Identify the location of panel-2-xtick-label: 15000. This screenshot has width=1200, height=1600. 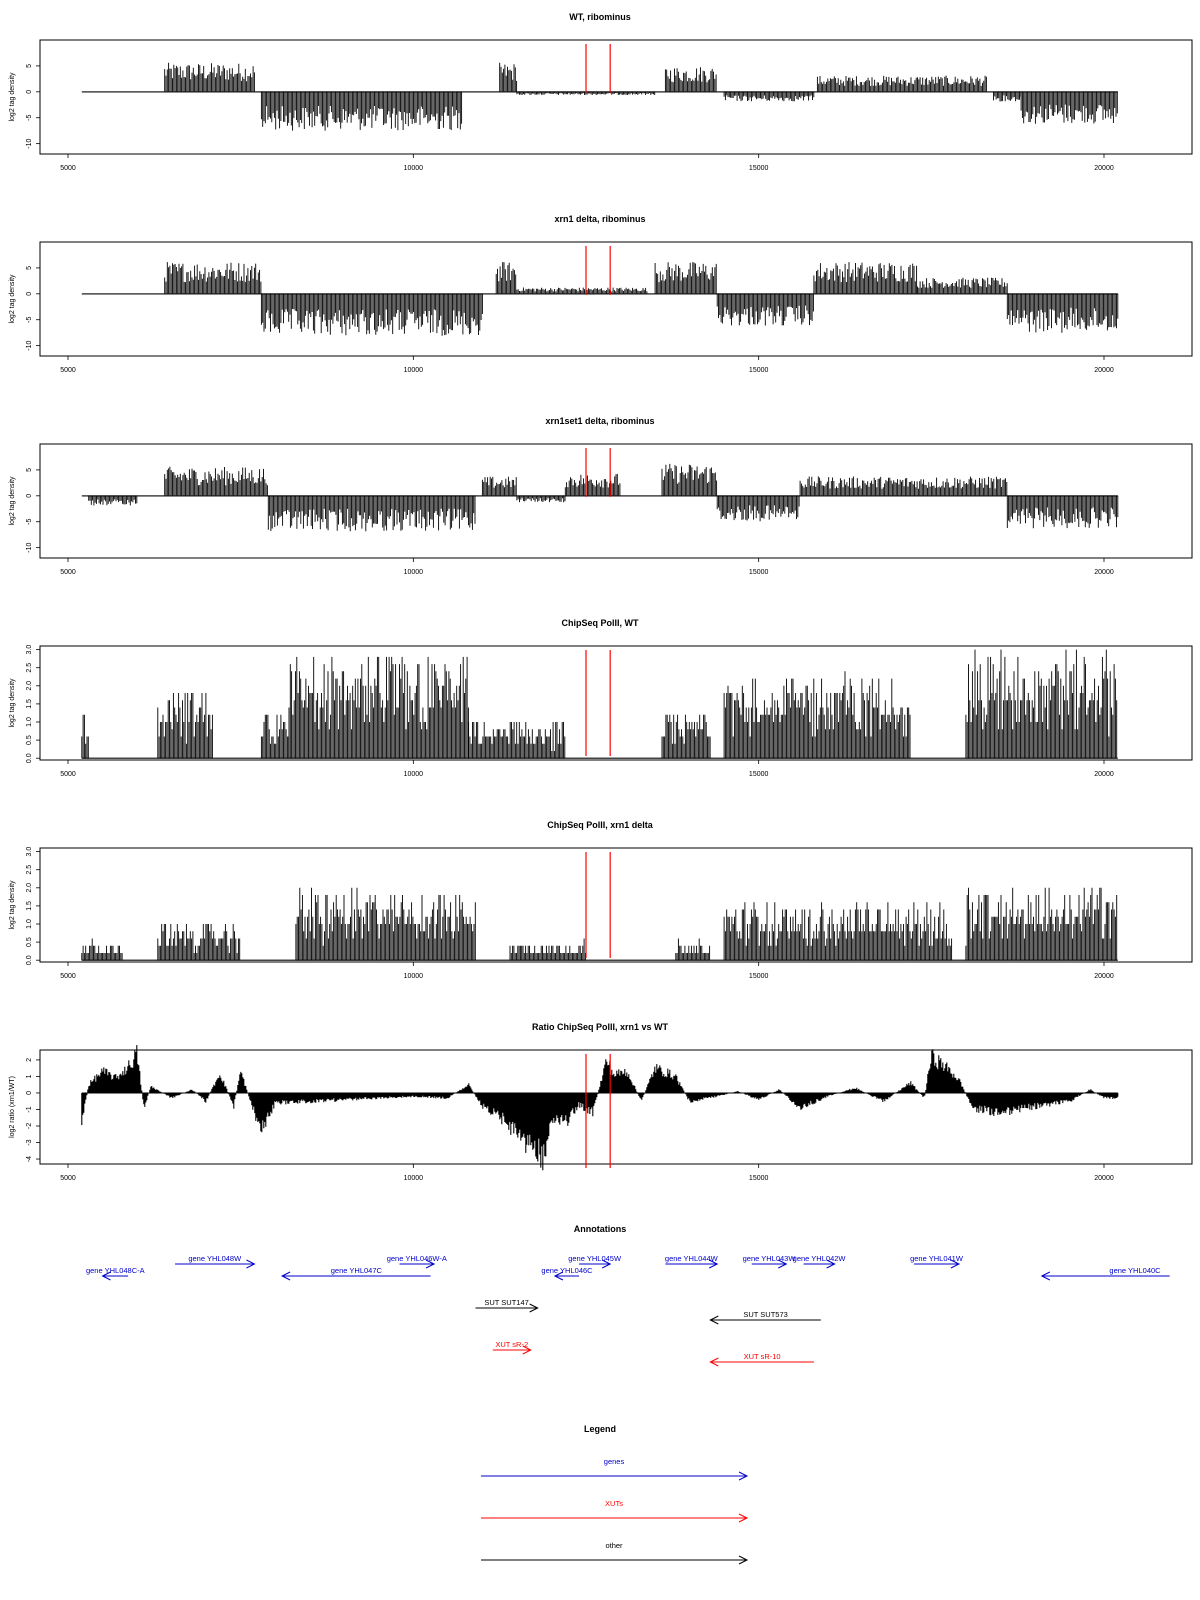
(759, 572).